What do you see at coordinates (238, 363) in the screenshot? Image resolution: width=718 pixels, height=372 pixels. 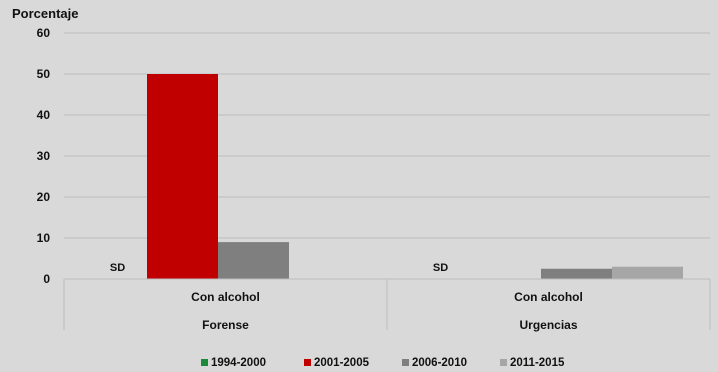 I see `legend-label: 1994-2000` at bounding box center [238, 363].